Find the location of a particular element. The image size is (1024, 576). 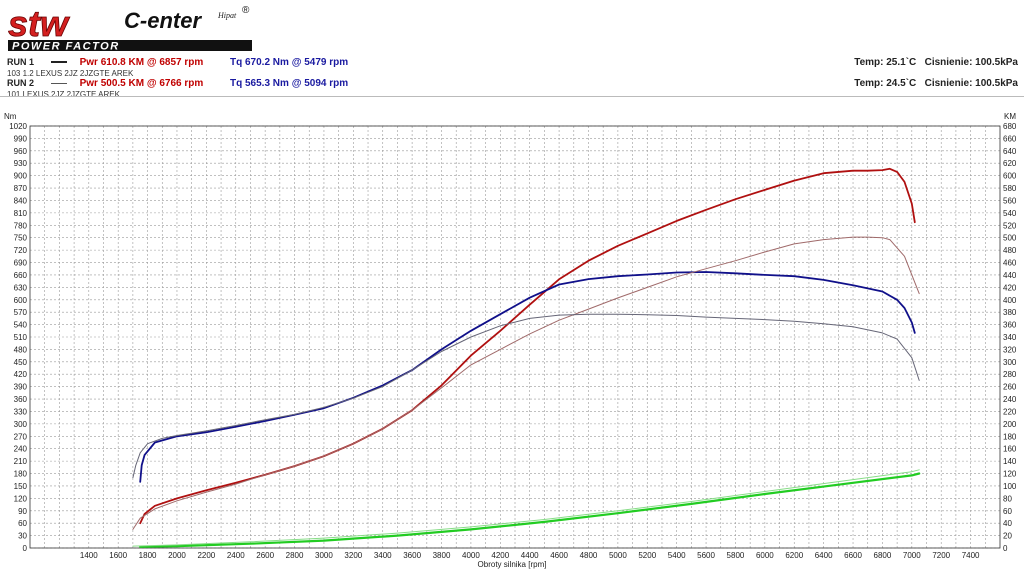

right-tick-label: 0 is located at coordinates (1005, 548).